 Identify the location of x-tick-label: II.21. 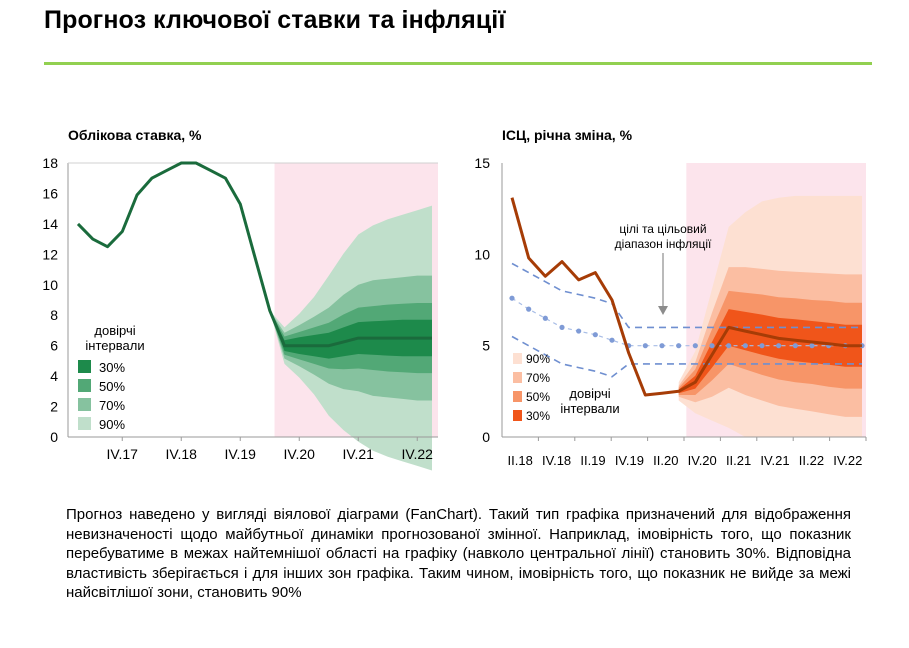
(738, 460).